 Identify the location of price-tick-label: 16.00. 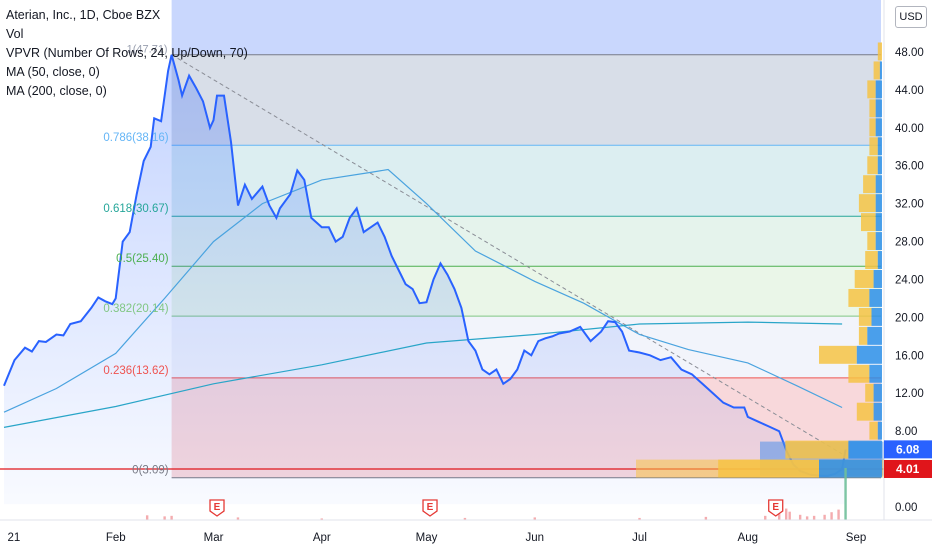
(909, 356).